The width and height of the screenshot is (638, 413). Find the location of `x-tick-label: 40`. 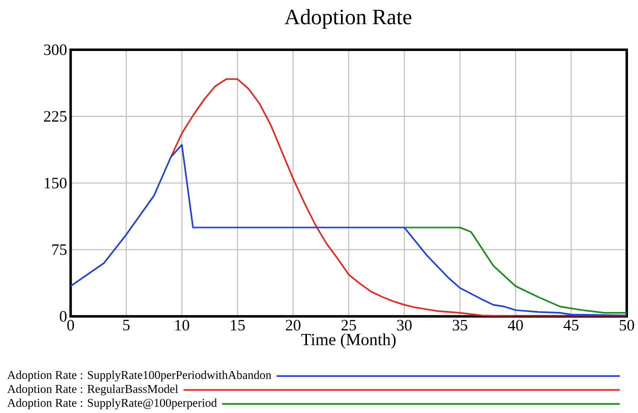

x-tick-label: 40 is located at coordinates (515, 325).